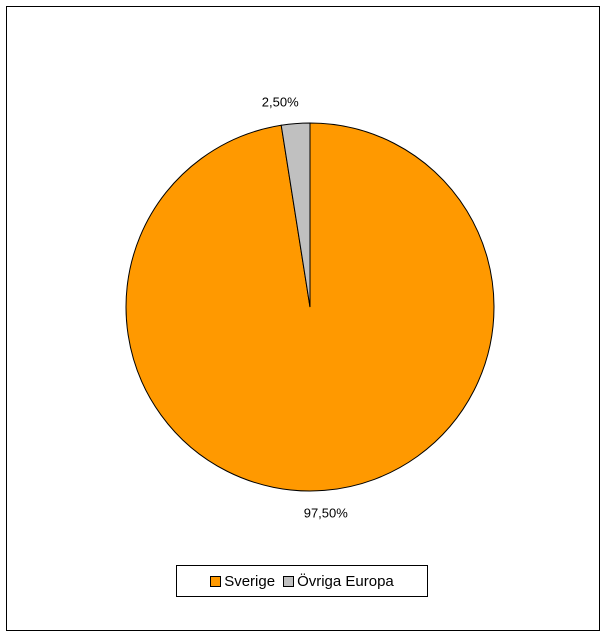 The height and width of the screenshot is (638, 608). I want to click on legend: Sverige Övriga Europa, so click(302, 581).